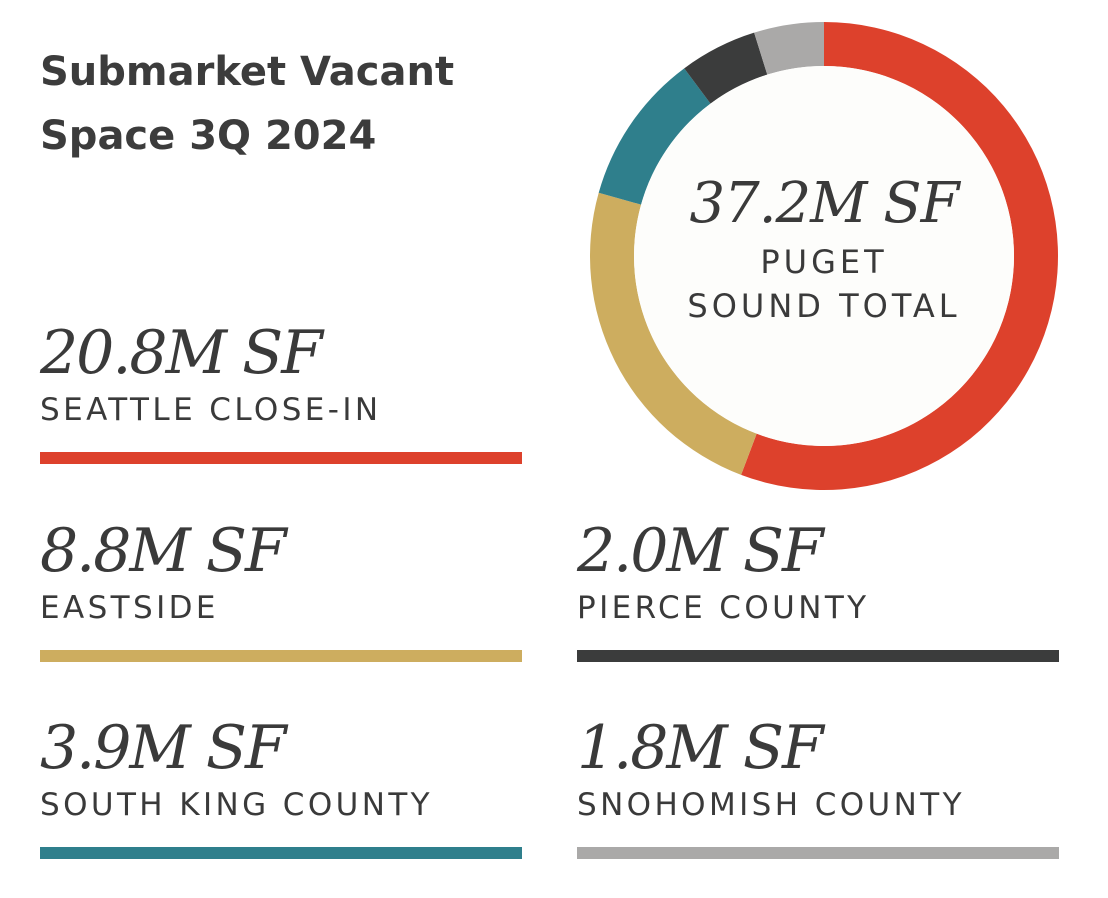 Image resolution: width=1108 pixels, height=898 pixels. What do you see at coordinates (211, 410) in the screenshot?
I see `legend-label: SEATTLE CLOSE-IN` at bounding box center [211, 410].